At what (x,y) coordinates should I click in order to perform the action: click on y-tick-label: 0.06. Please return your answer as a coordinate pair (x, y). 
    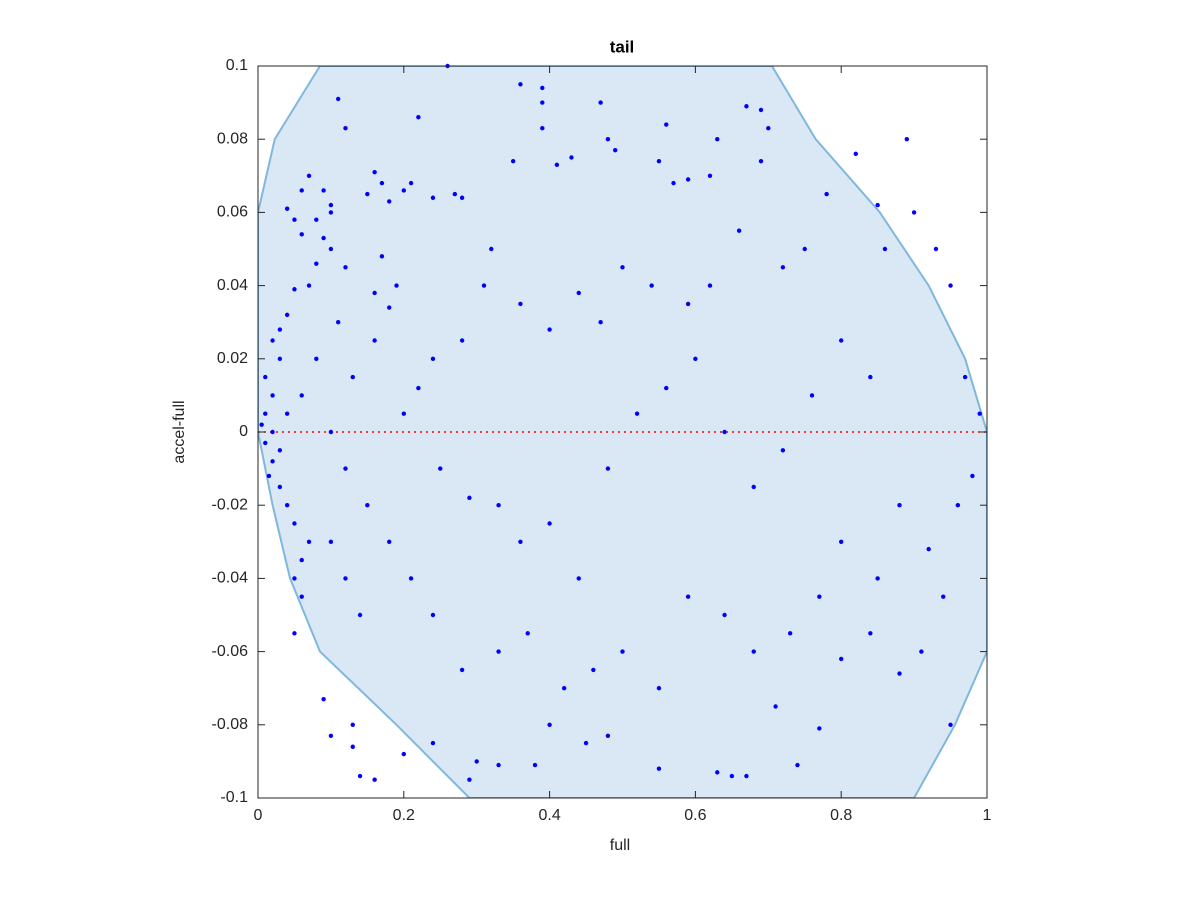
    Looking at the image, I should click on (232, 212).